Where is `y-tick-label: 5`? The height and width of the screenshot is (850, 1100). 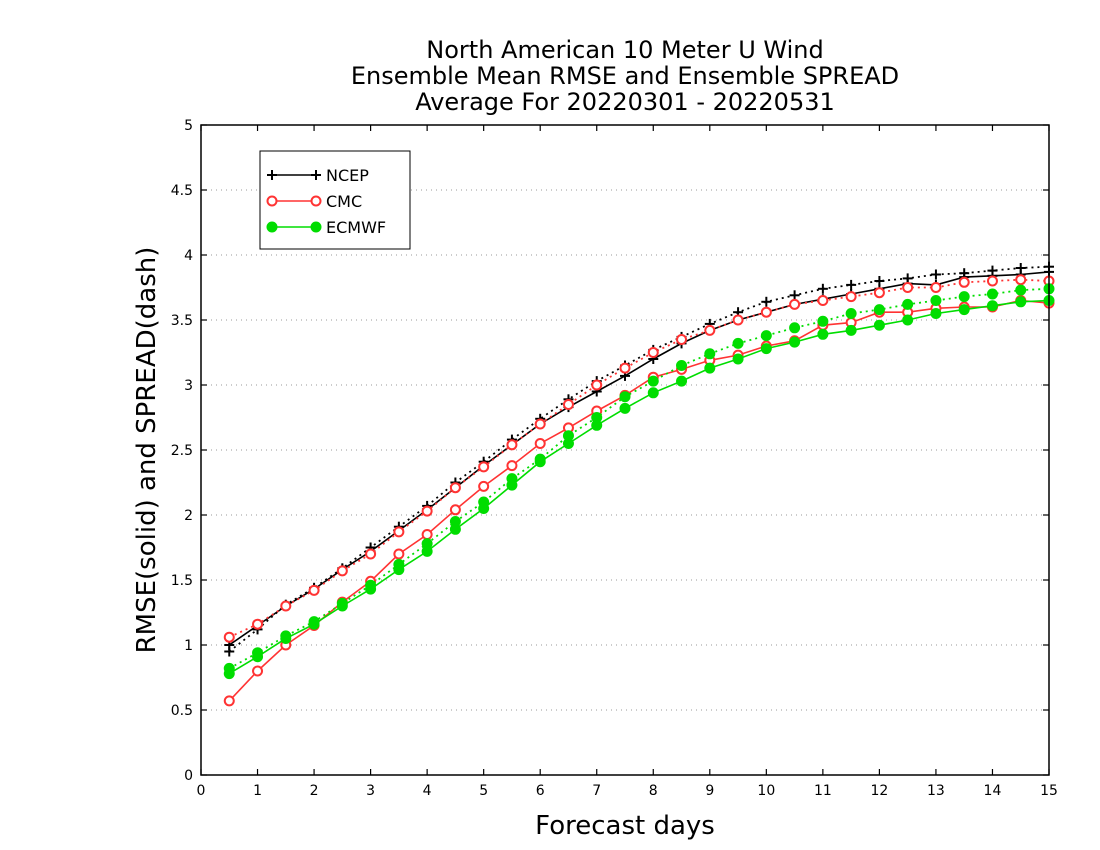
y-tick-label: 5 is located at coordinates (188, 126).